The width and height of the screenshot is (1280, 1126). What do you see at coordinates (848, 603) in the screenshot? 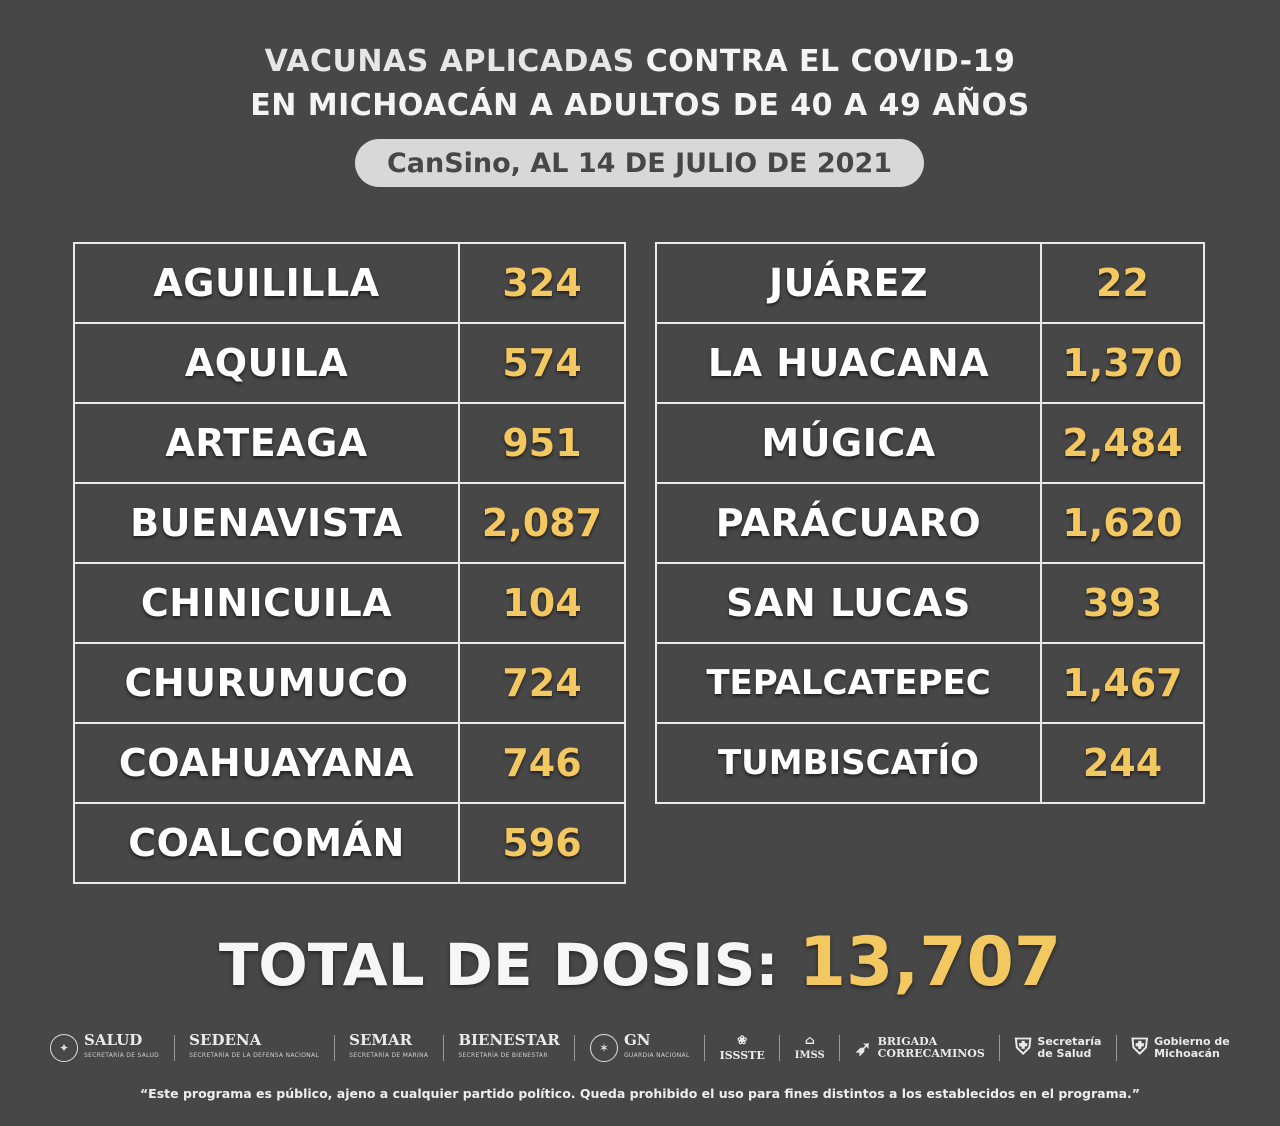
I see `municipality-name: SAN LUCAS` at bounding box center [848, 603].